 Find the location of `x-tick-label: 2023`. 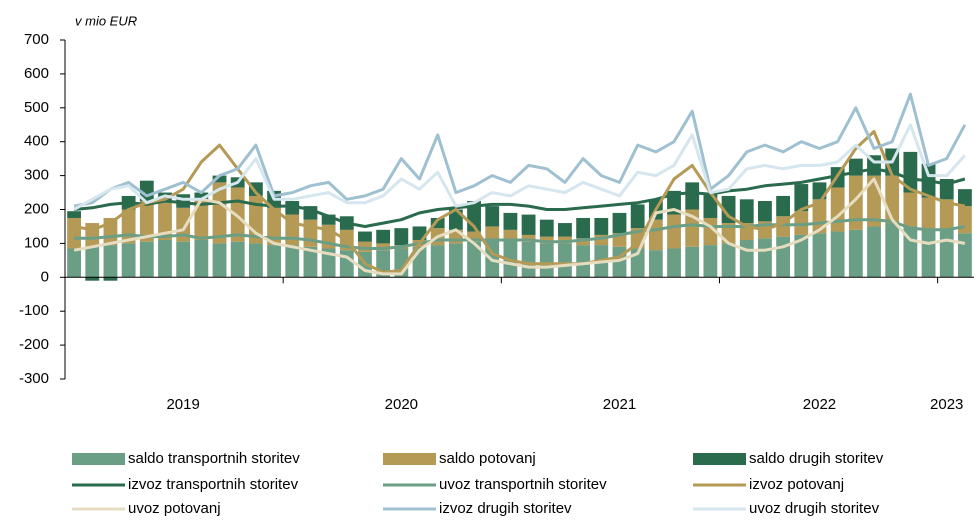

x-tick-label: 2023 is located at coordinates (946, 404).